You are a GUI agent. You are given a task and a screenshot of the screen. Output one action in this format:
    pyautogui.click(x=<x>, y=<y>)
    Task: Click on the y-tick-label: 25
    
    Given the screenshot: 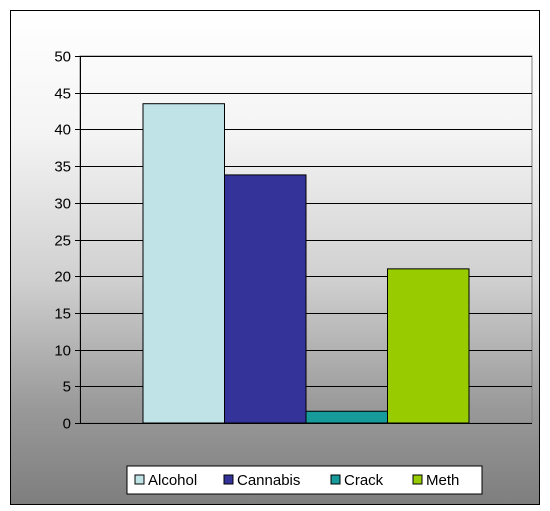 What is the action you would take?
    pyautogui.click(x=62, y=241)
    